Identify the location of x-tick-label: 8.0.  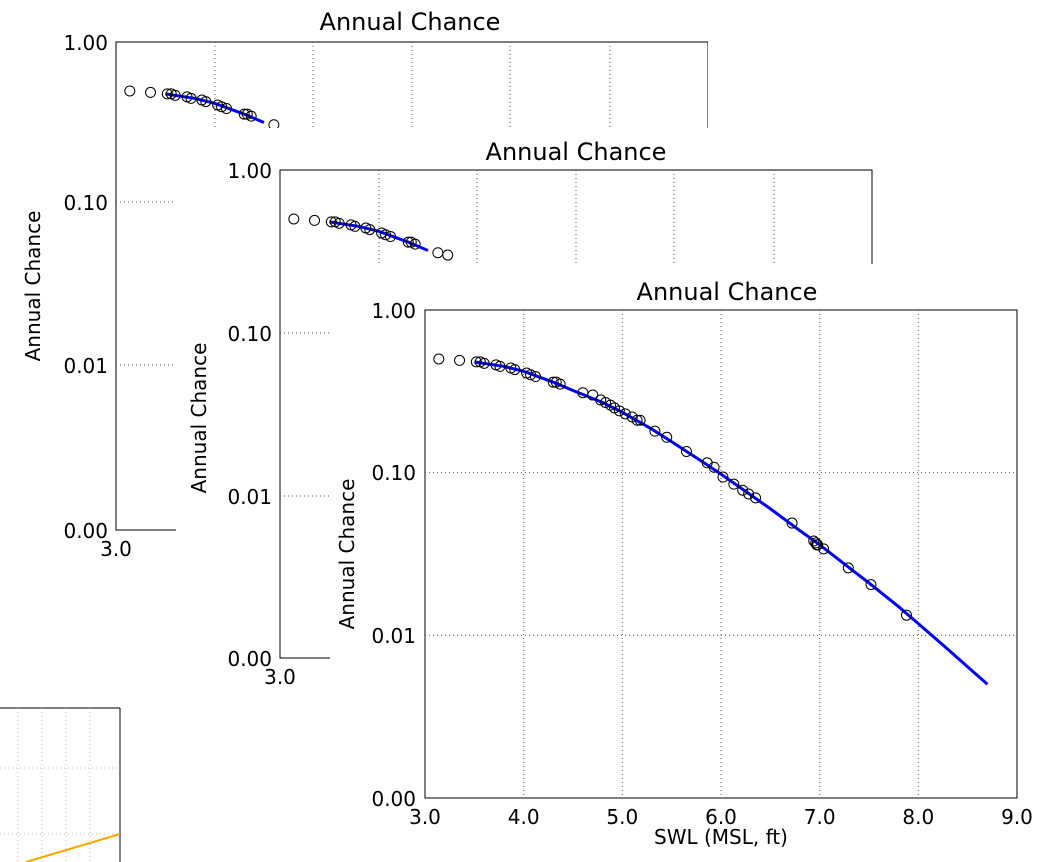
(918, 817).